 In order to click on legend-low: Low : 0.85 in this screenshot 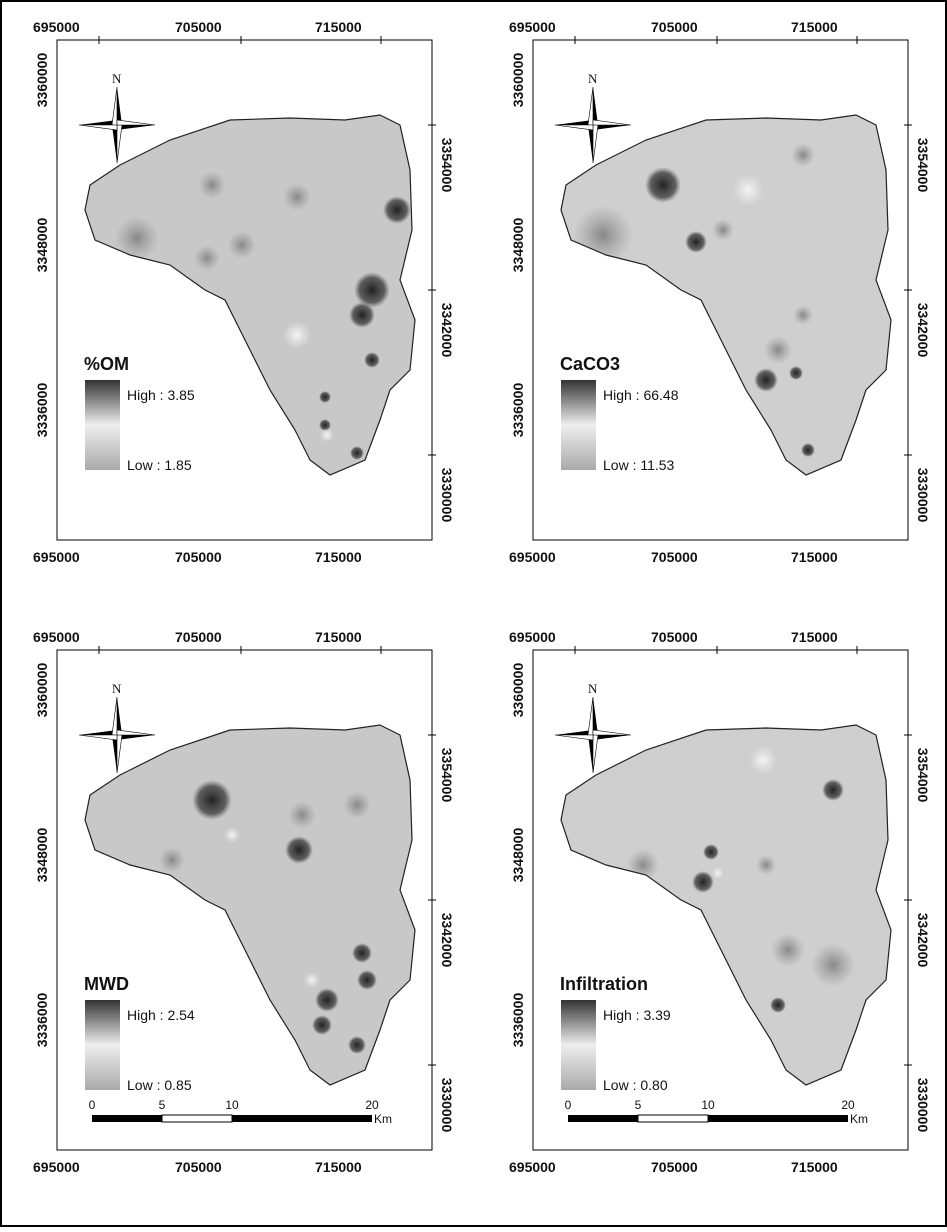, I will do `click(159, 1085)`.